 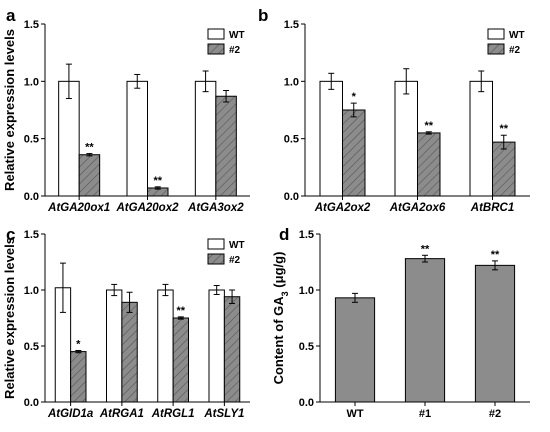 What do you see at coordinates (78, 208) in the screenshot?
I see `x-tick-label: AtGA20ox1` at bounding box center [78, 208].